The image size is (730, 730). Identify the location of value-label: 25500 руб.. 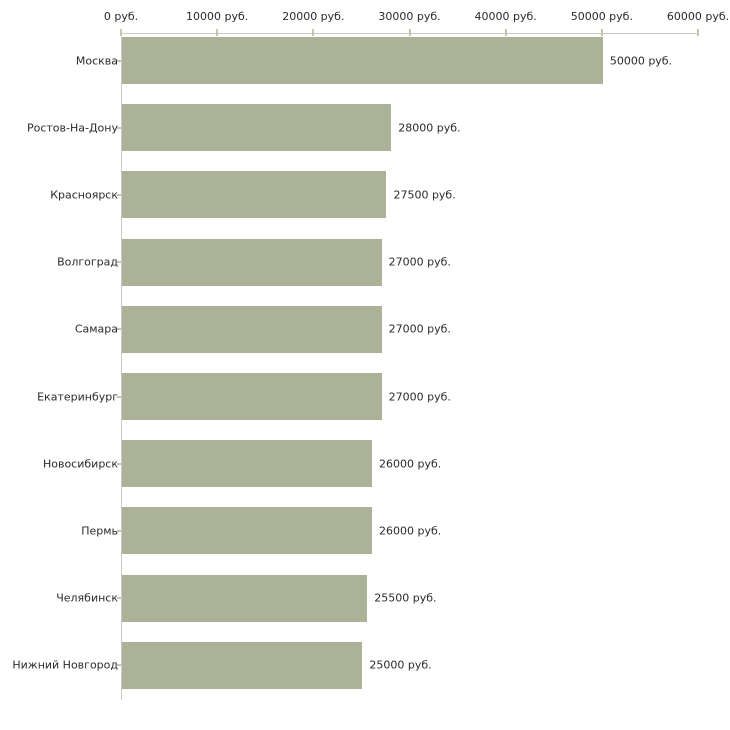
(405, 598).